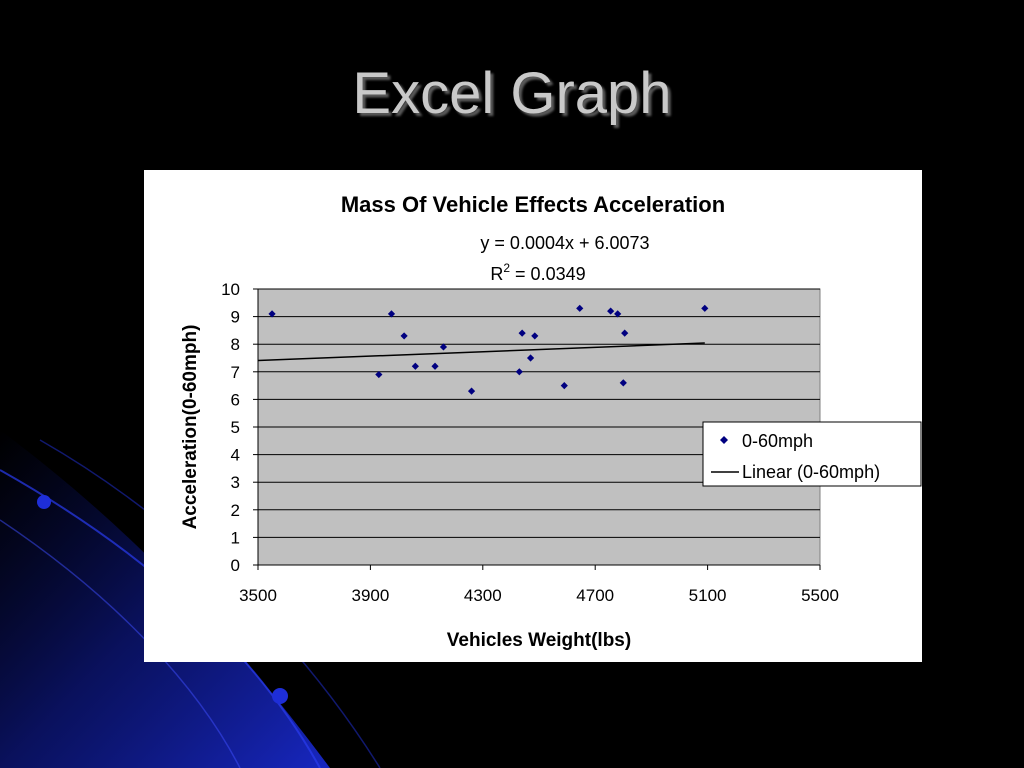 The width and height of the screenshot is (1024, 768). Describe the element at coordinates (235, 344) in the screenshot. I see `y-tick-label: 8` at that location.